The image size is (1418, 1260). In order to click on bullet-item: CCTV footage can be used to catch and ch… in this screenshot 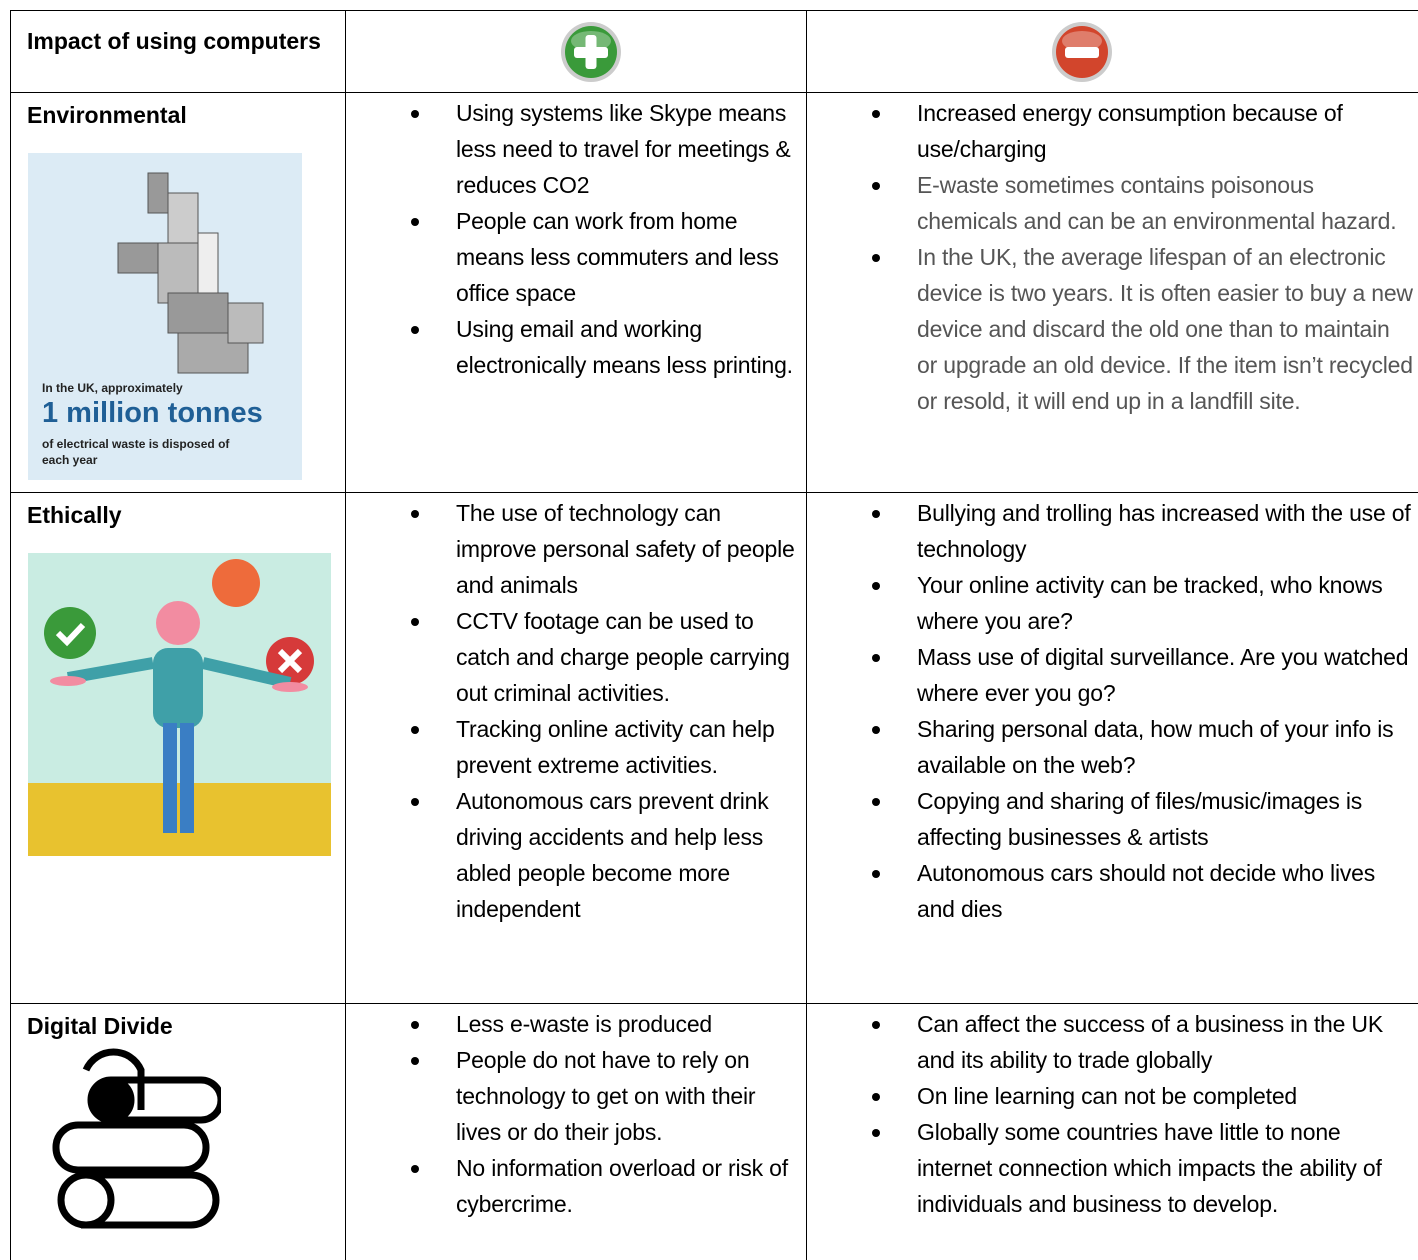, I will do `click(605, 657)`.